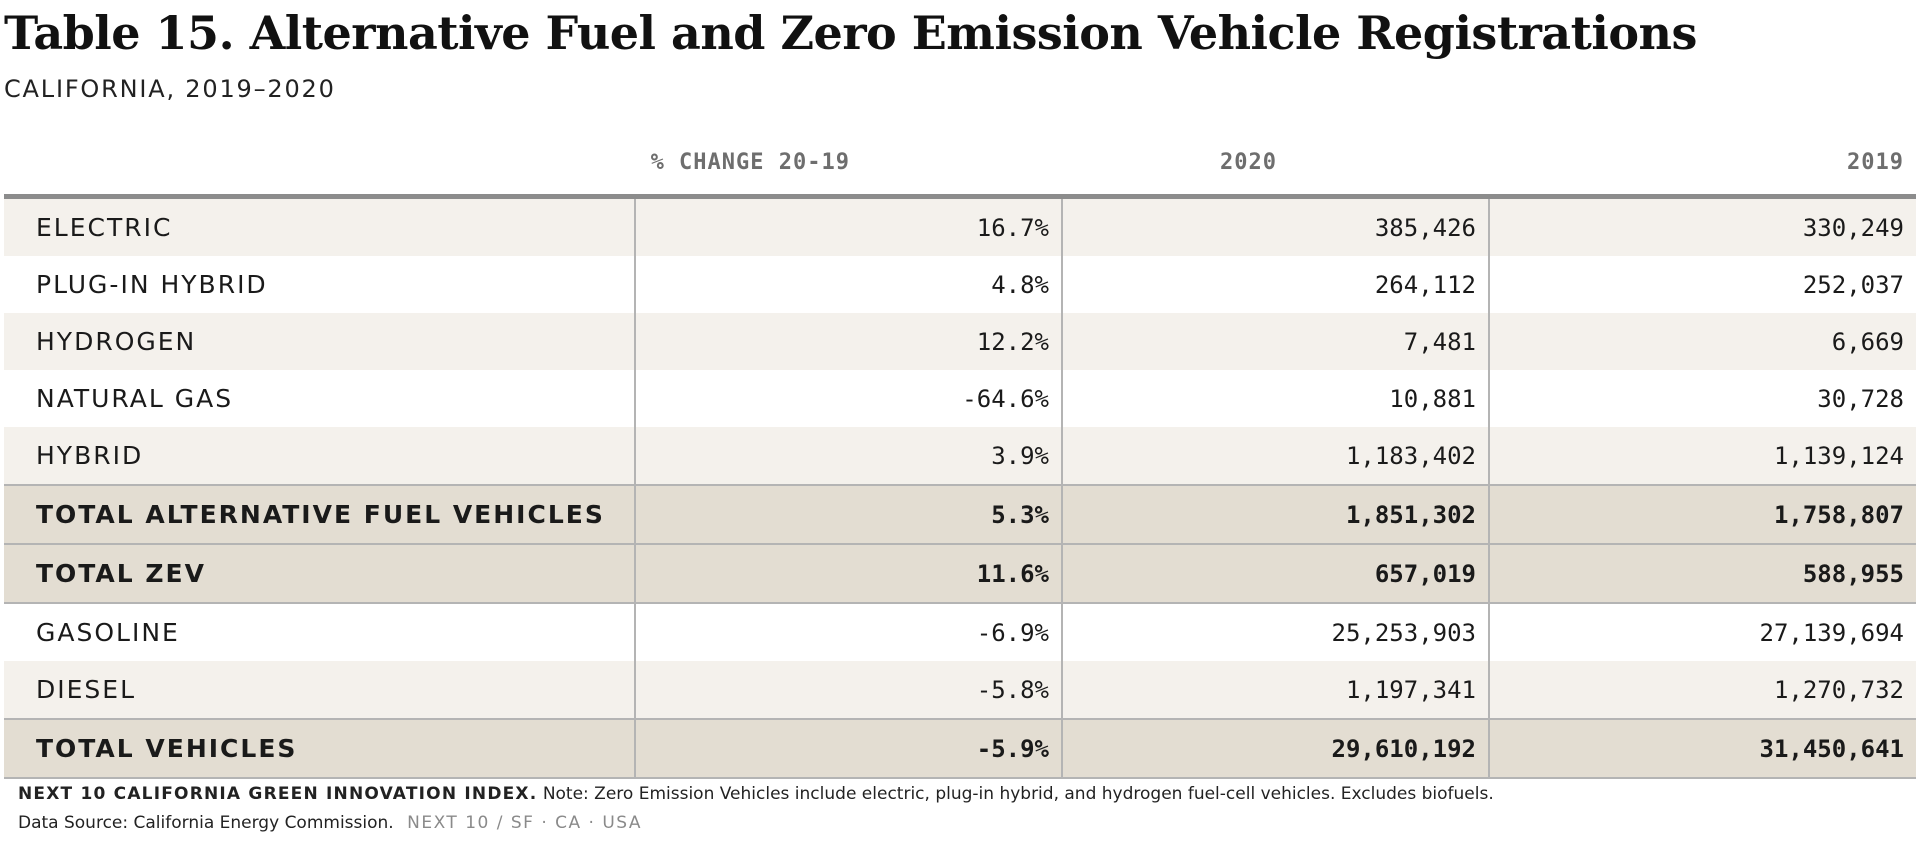 The image size is (1920, 850). I want to click on table-header: % CHANGE 20-19 2020 2019, so click(960, 170).